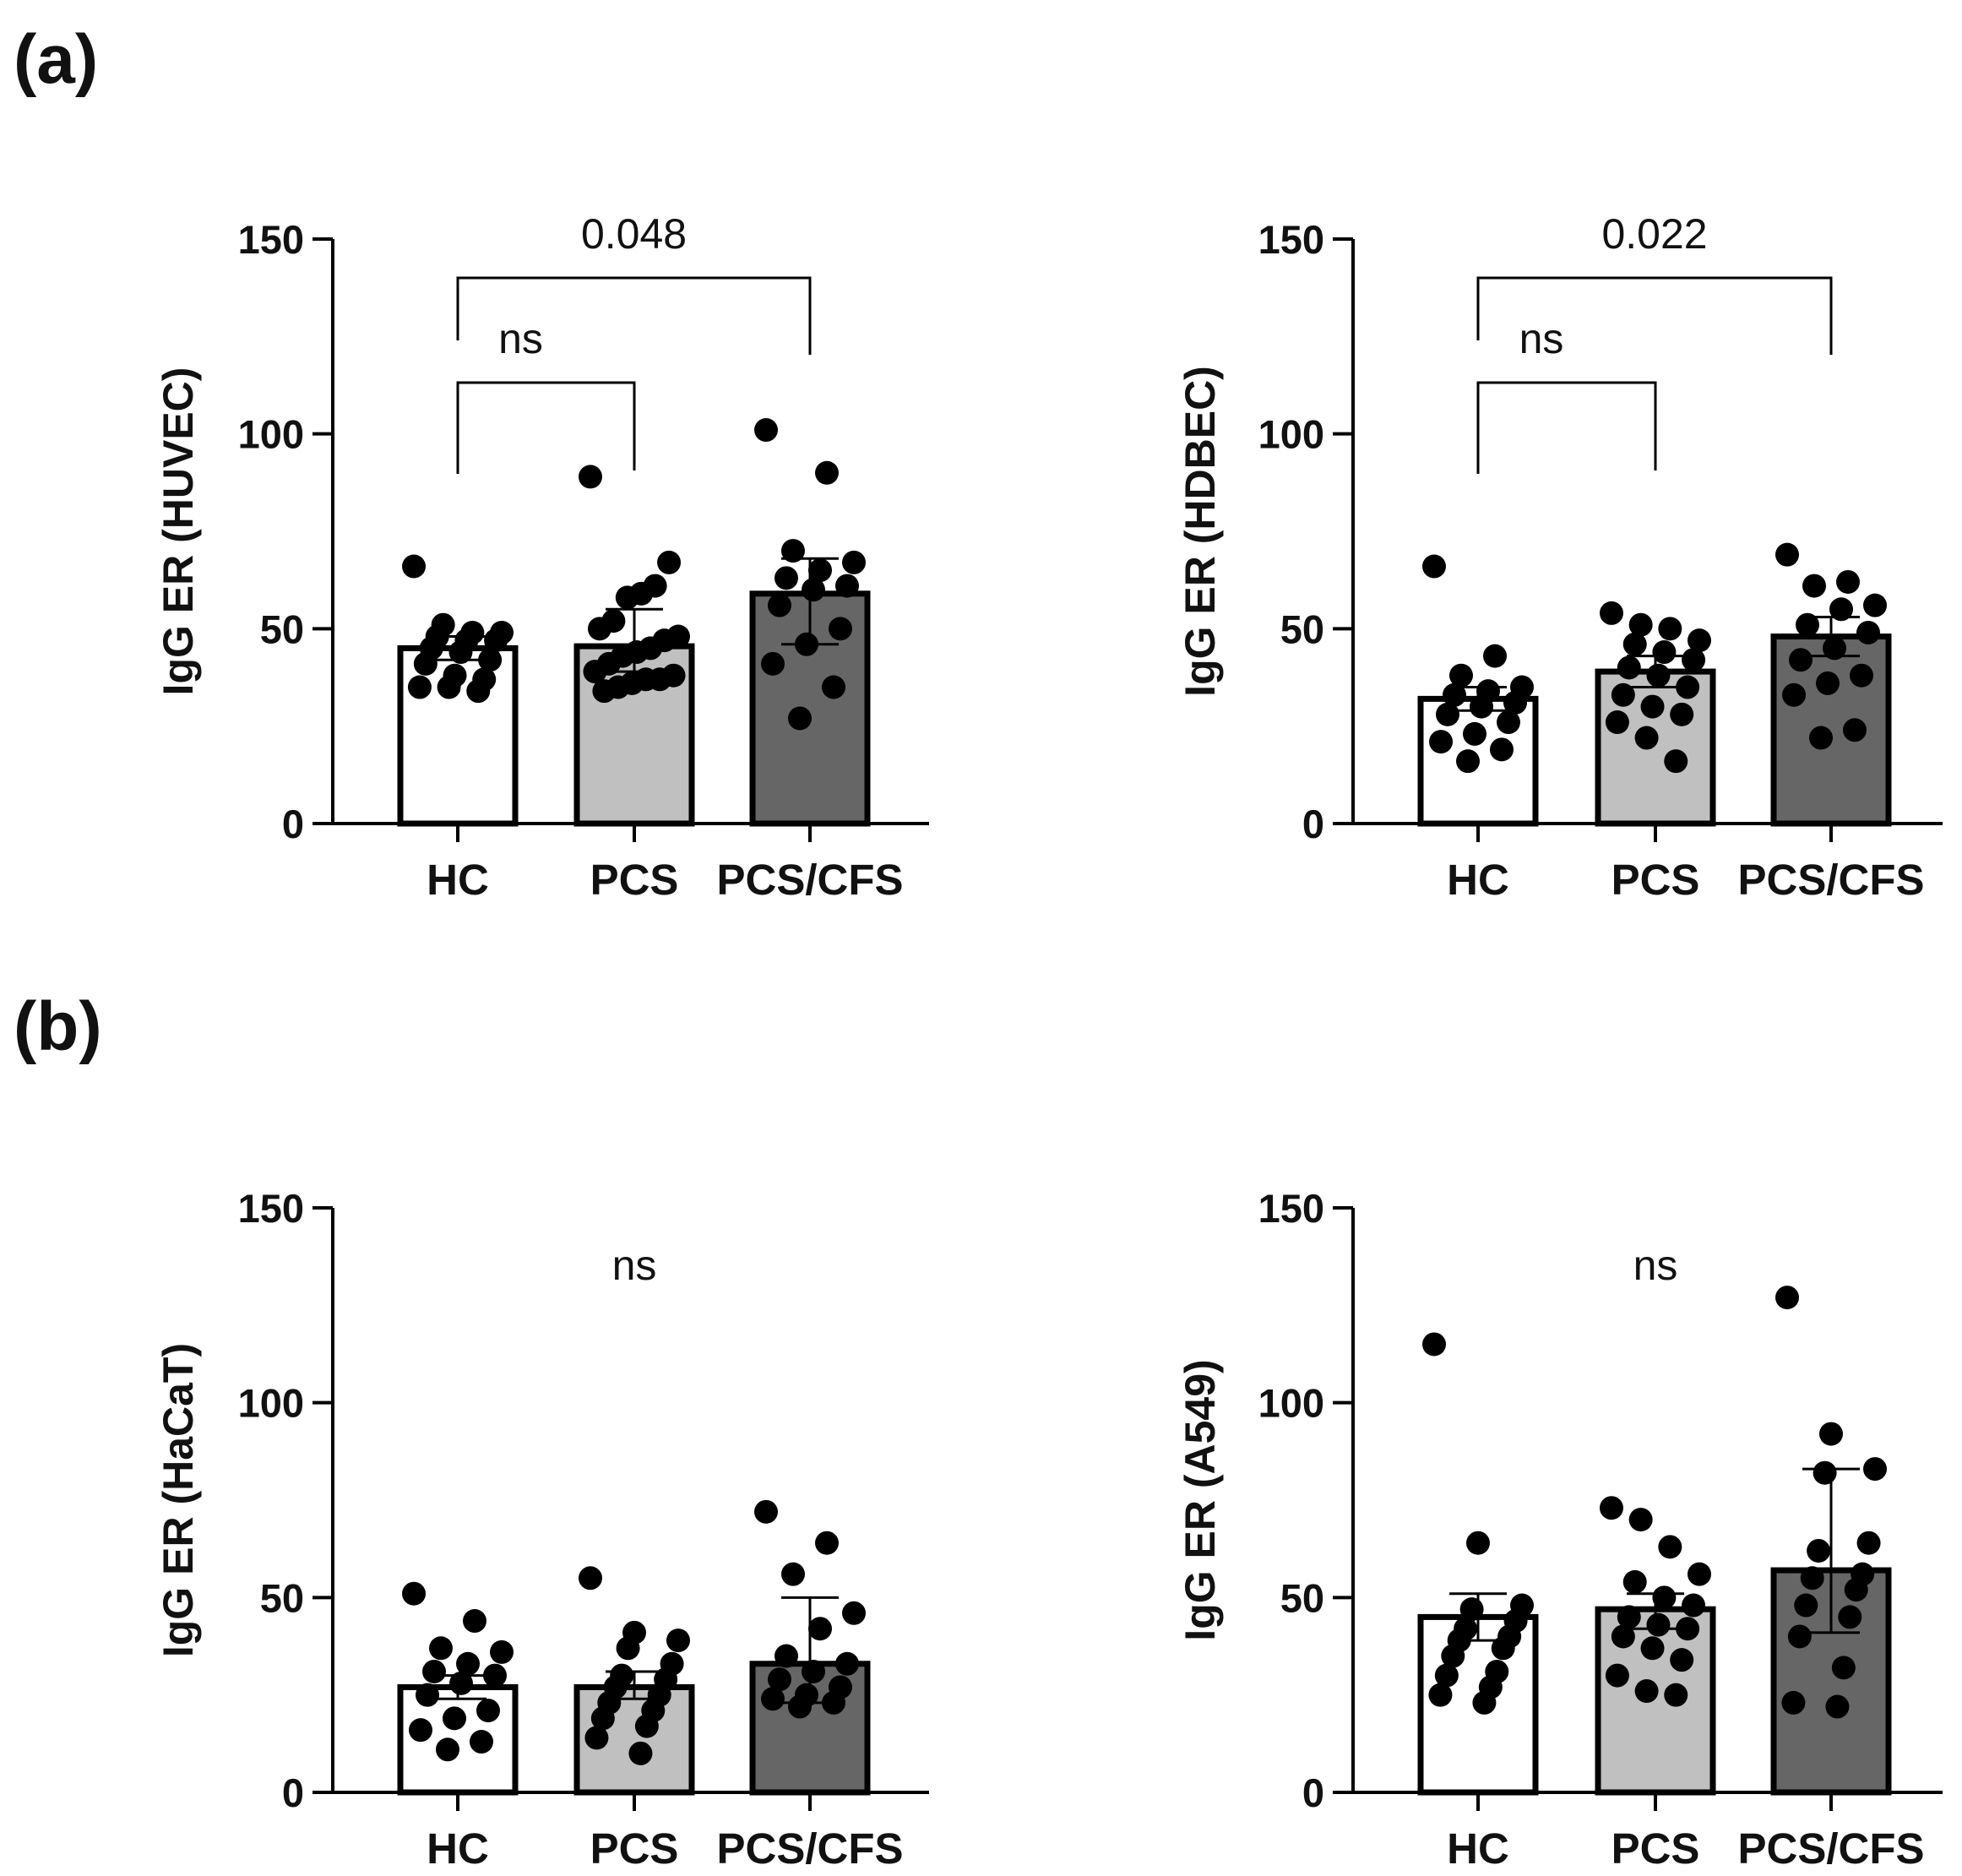 The image size is (1962, 1876). I want to click on x-category-label: PCS/CFS, so click(809, 880).